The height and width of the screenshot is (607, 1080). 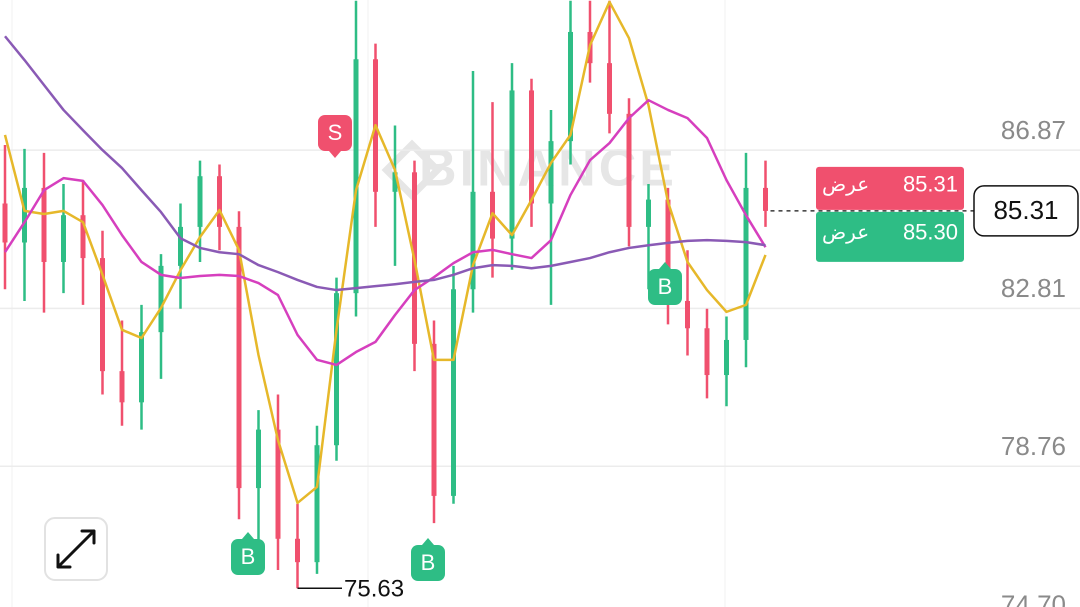 What do you see at coordinates (412, 170) in the screenshot?
I see `watermark-logo` at bounding box center [412, 170].